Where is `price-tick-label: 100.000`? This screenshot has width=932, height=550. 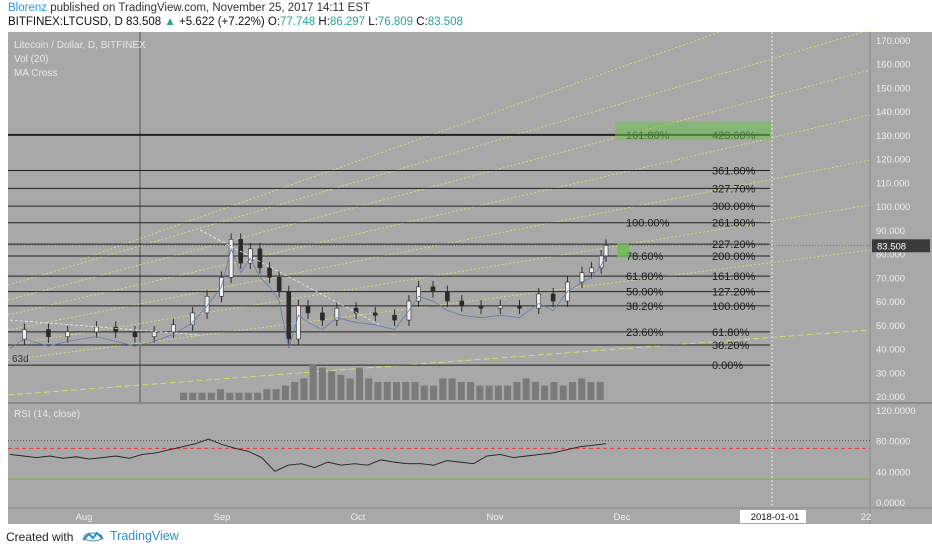
price-tick-label: 100.000 is located at coordinates (893, 207).